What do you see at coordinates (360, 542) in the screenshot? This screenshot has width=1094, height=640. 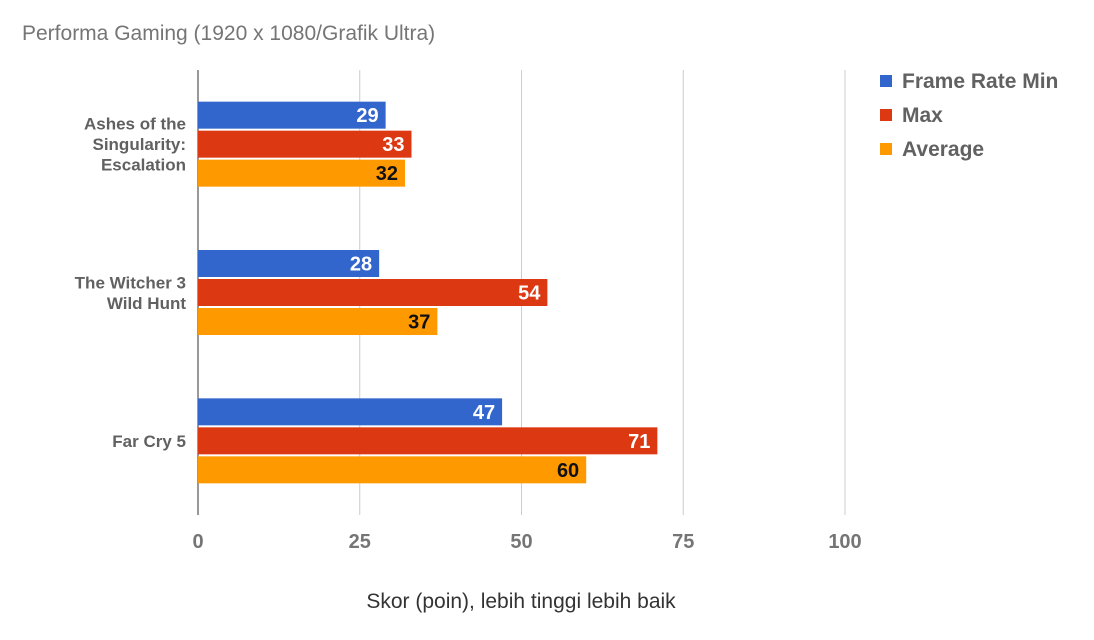 I see `x-tick-label: 25` at bounding box center [360, 542].